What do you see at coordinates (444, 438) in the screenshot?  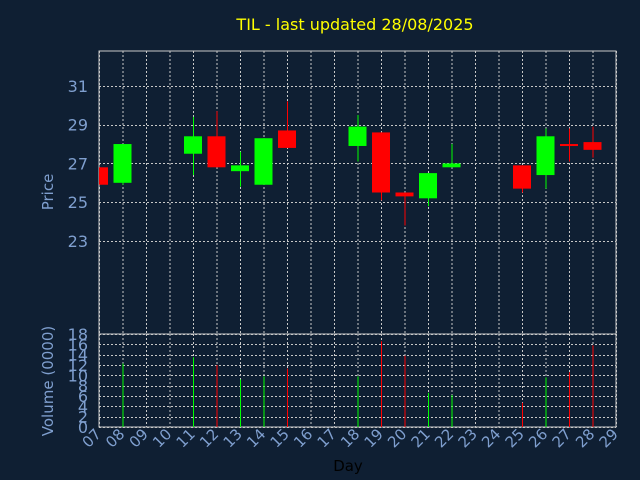 I see `day-tick-label: 22` at bounding box center [444, 438].